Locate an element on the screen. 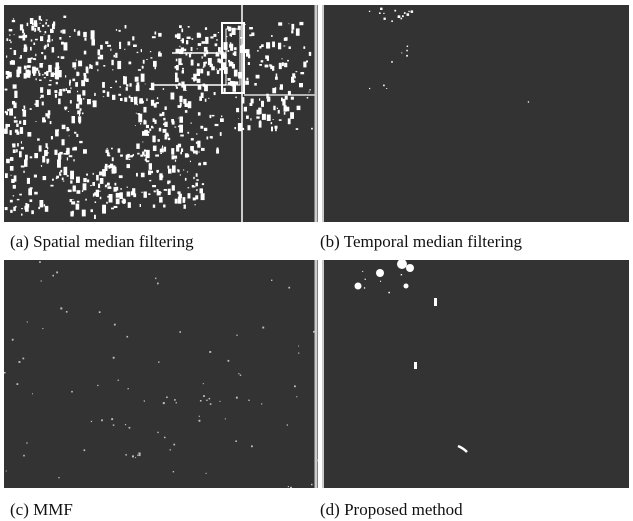  caption-d: (d) Proposed method is located at coordinates (391, 509).